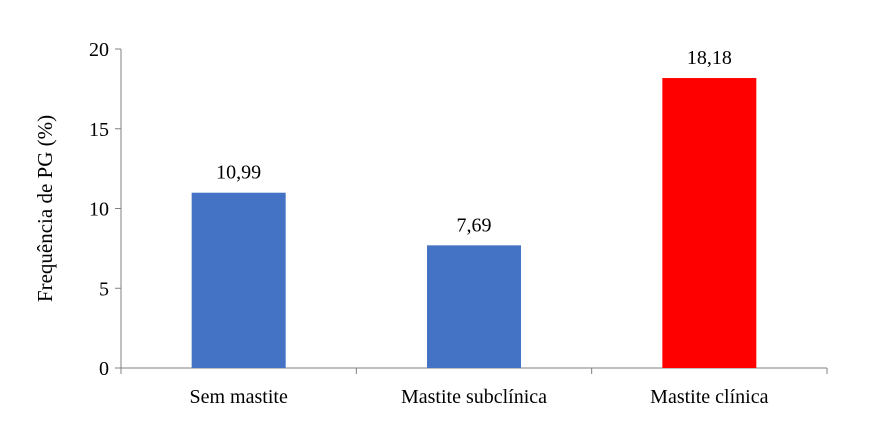 The image size is (878, 437). Describe the element at coordinates (238, 173) in the screenshot. I see `data-label: 10,99` at that location.